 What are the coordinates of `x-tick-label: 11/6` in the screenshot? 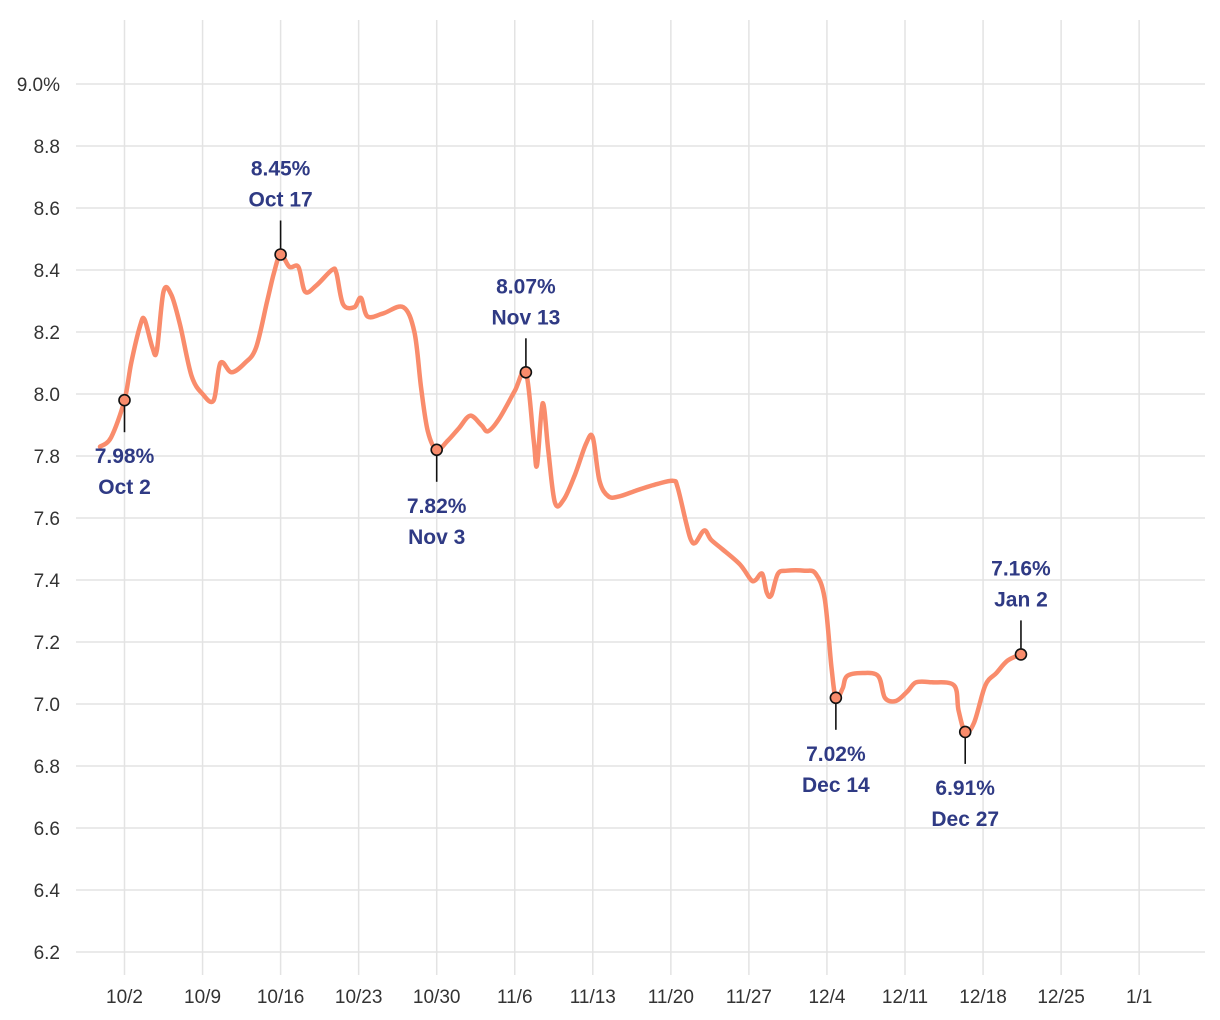 It's located at (515, 997).